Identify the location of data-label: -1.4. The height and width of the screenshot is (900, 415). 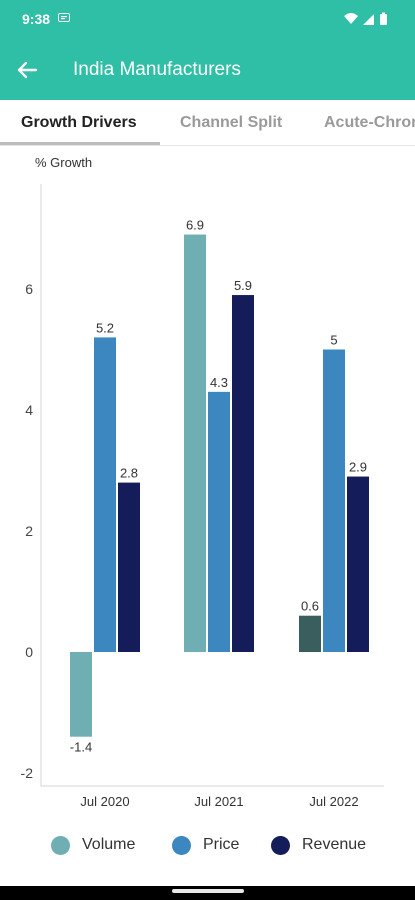
(81, 747).